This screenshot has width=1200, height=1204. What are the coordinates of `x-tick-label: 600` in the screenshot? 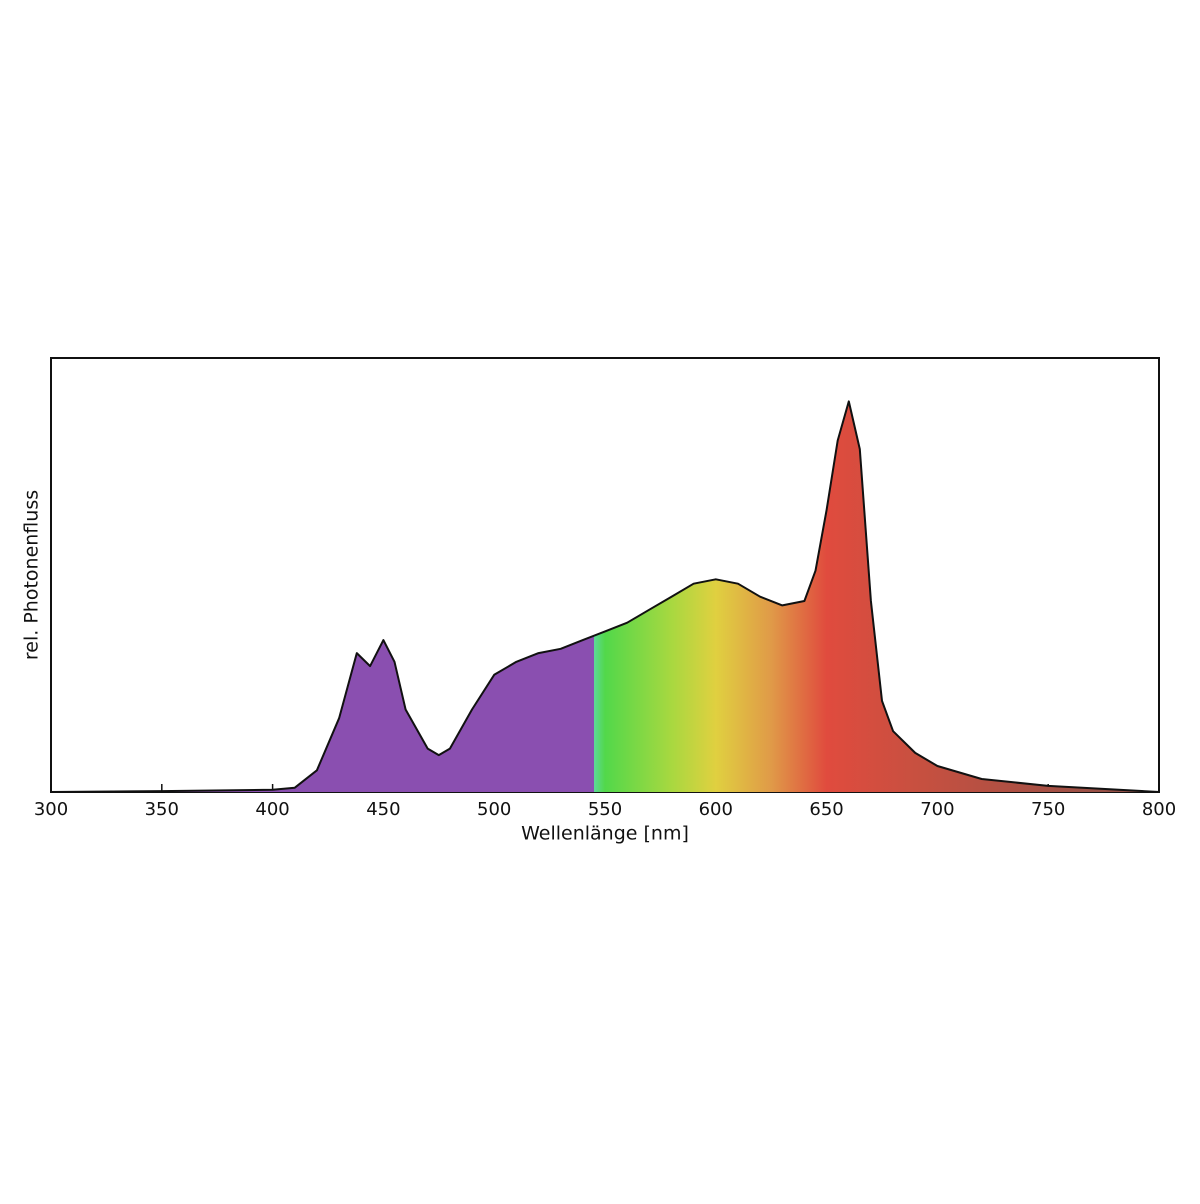 It's located at (716, 809).